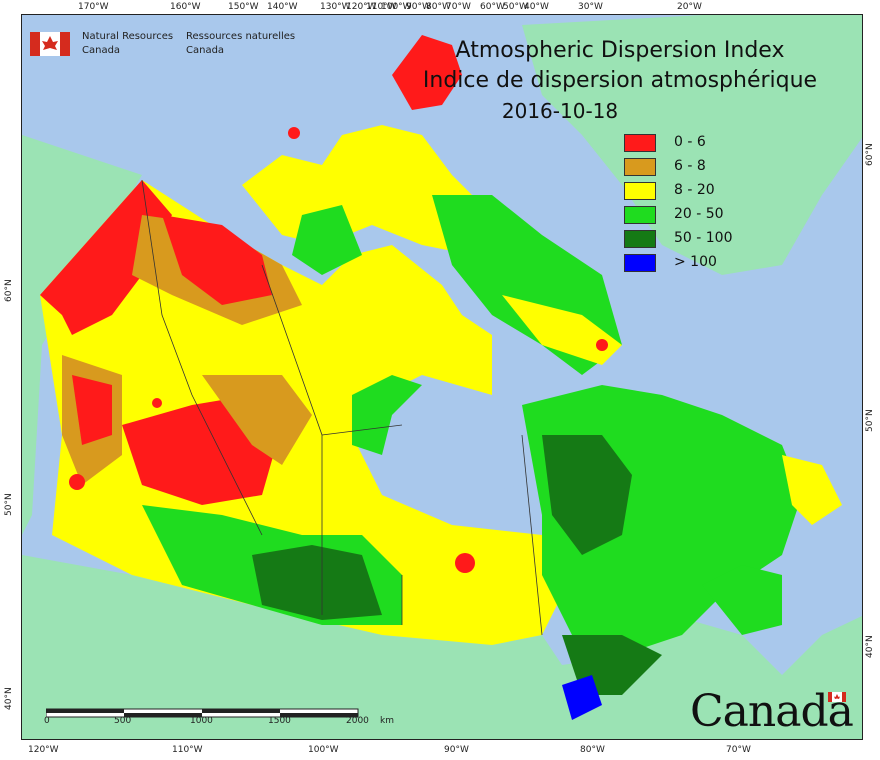 The image size is (880, 760). What do you see at coordinates (387, 721) in the screenshot?
I see `scale-unit-label: km` at bounding box center [387, 721].